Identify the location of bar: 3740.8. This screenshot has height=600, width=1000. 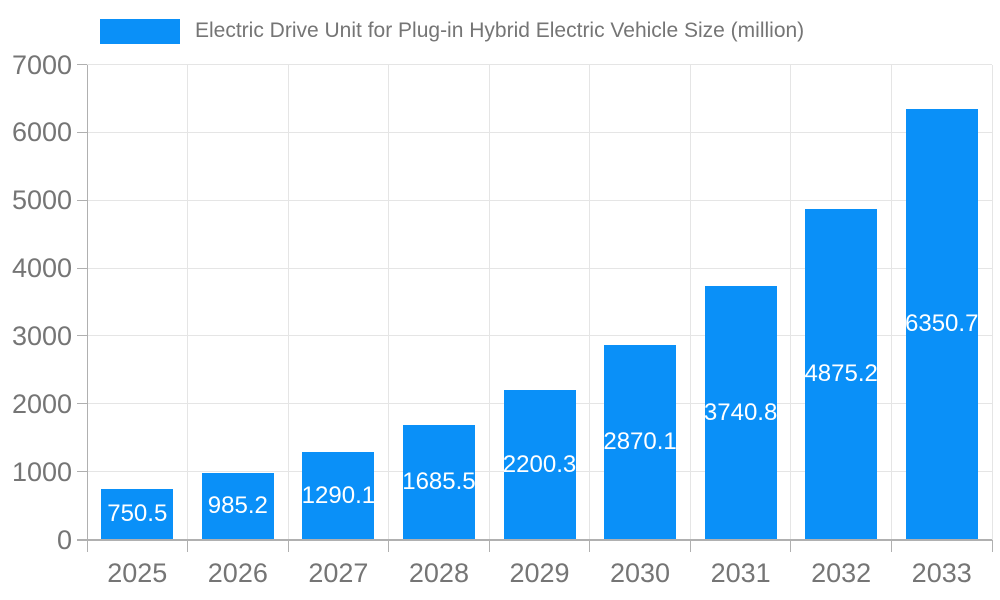
(740, 412).